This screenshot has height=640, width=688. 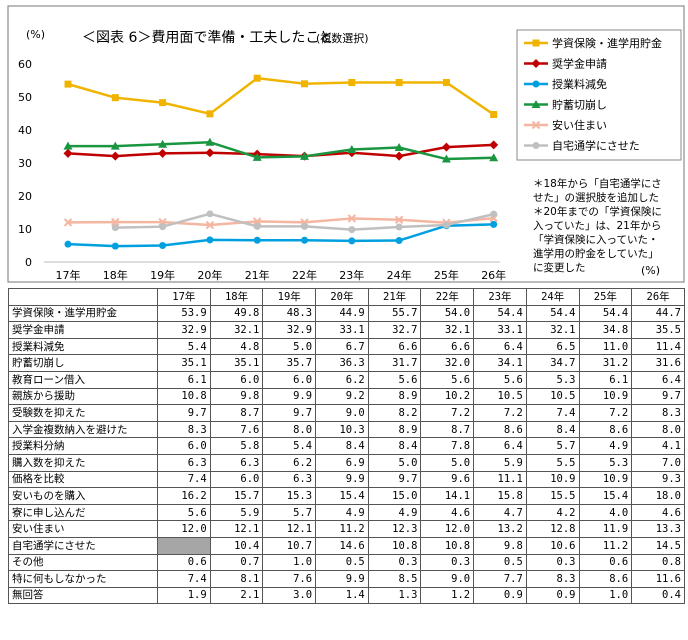 What do you see at coordinates (552, 462) in the screenshot?
I see `table-cell: 5.5` at bounding box center [552, 462].